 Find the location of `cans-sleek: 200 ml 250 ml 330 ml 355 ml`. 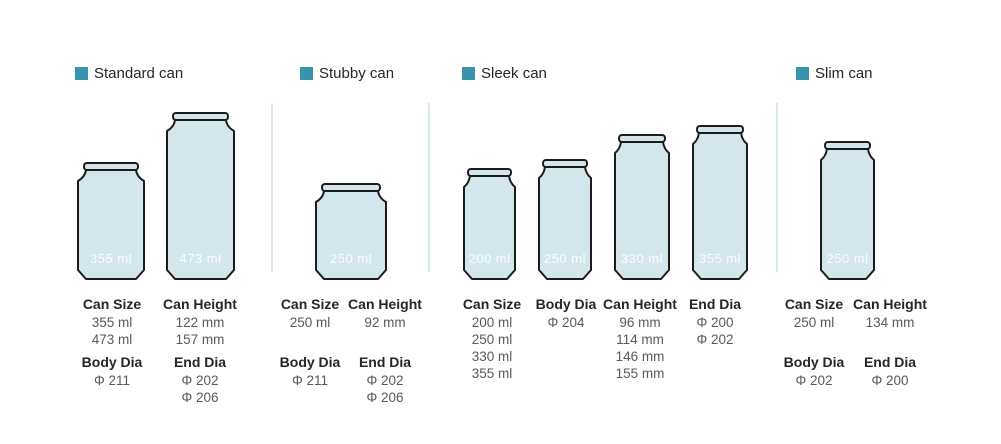

cans-sleek: 200 ml 250 ml 330 ml 355 ml is located at coordinates (605, 202).